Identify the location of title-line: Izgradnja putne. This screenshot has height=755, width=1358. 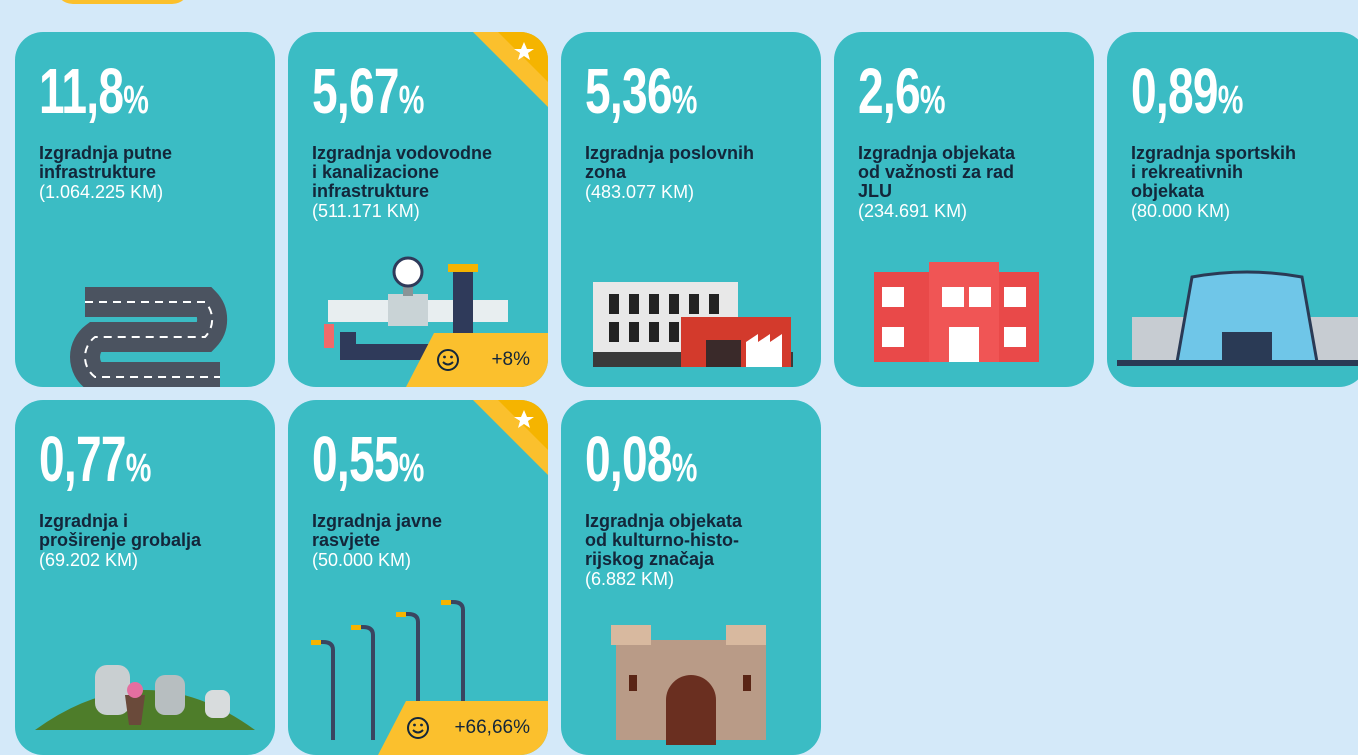
(106, 153).